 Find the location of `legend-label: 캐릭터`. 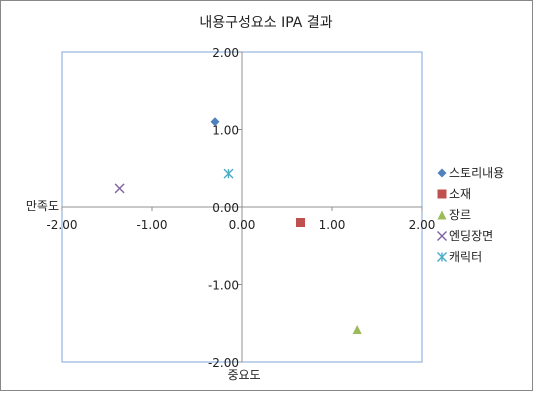

legend-label: 캐릭터 is located at coordinates (465, 257).